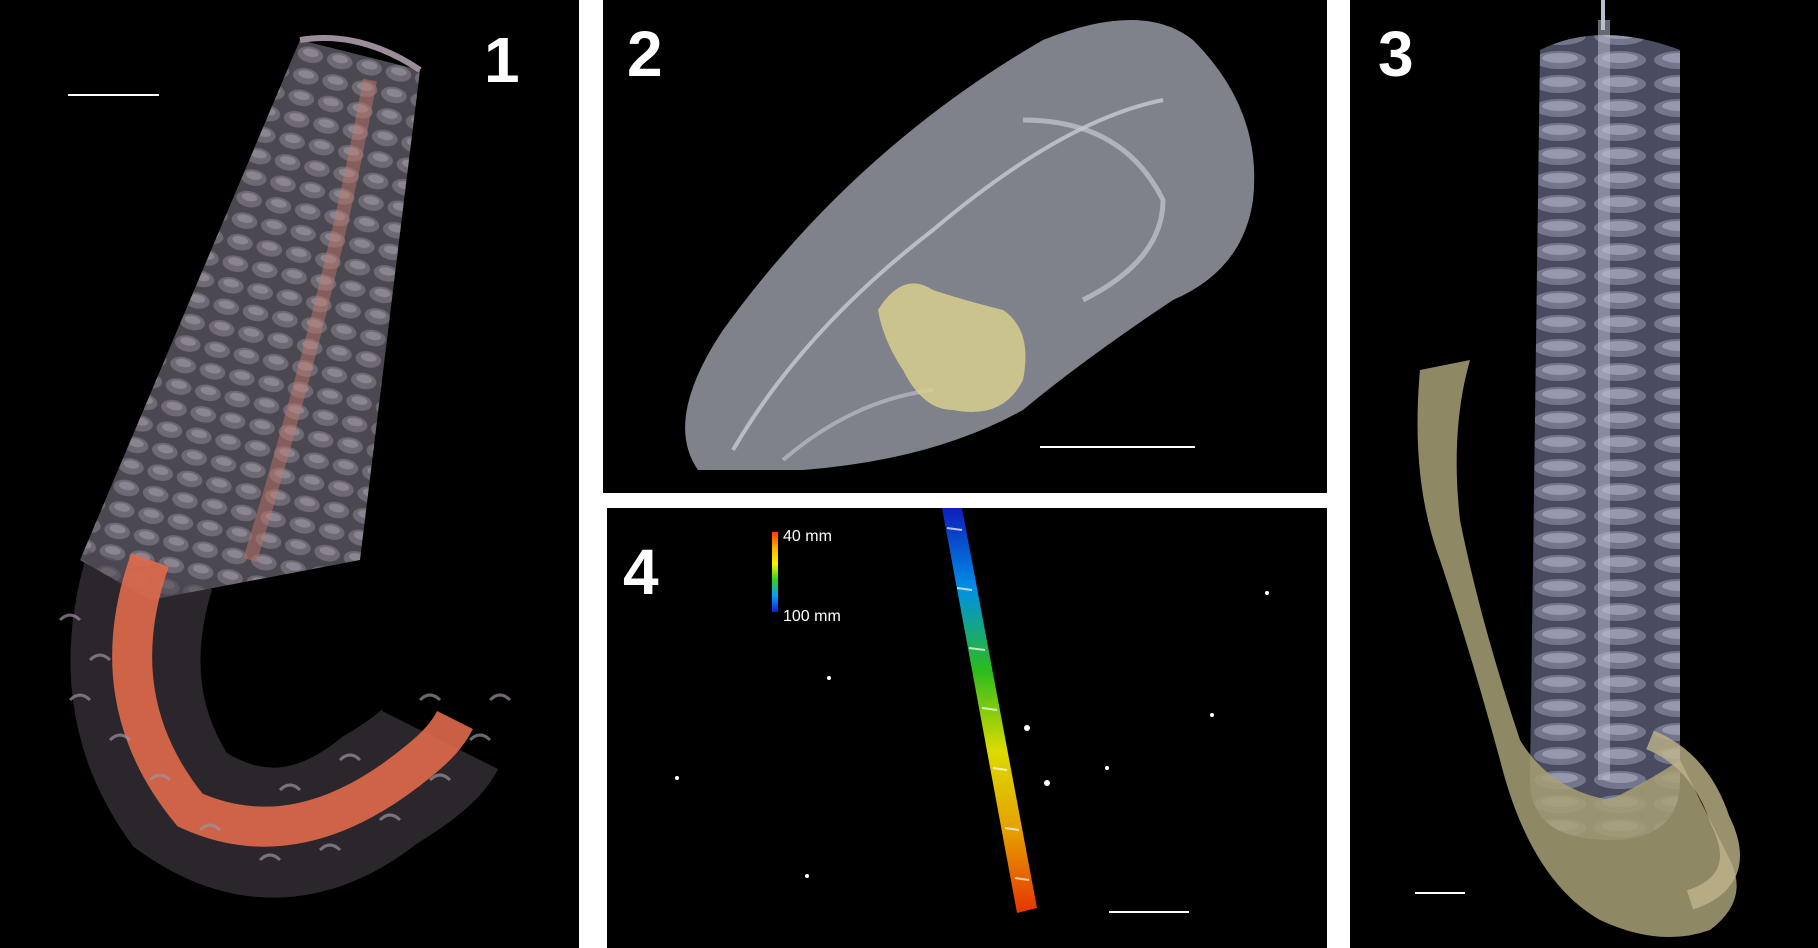 This screenshot has width=1818, height=948. I want to click on panel-label-3: 3, so click(1396, 54).